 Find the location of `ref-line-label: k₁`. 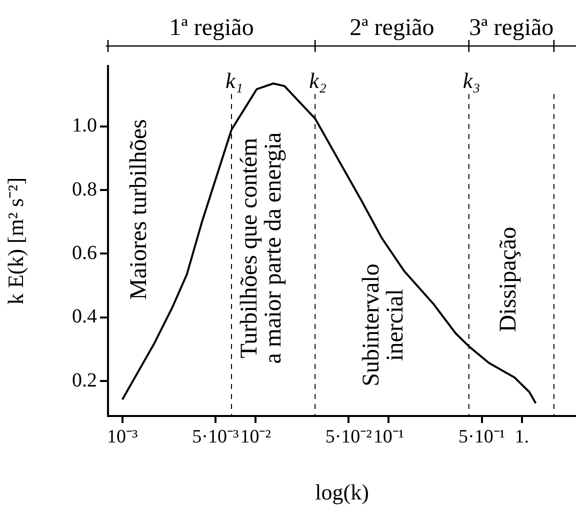

ref-line-label: k₁ is located at coordinates (234, 80).